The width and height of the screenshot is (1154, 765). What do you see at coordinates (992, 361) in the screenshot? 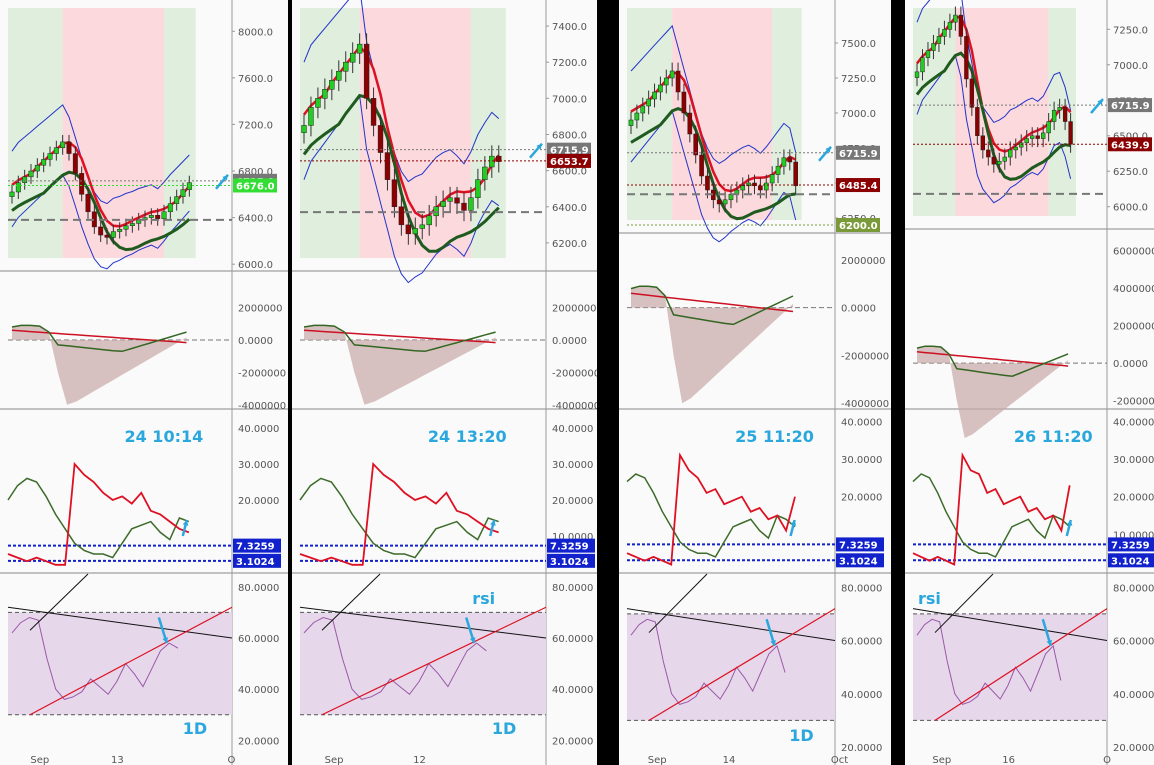
I see `macd-line` at bounding box center [992, 361].